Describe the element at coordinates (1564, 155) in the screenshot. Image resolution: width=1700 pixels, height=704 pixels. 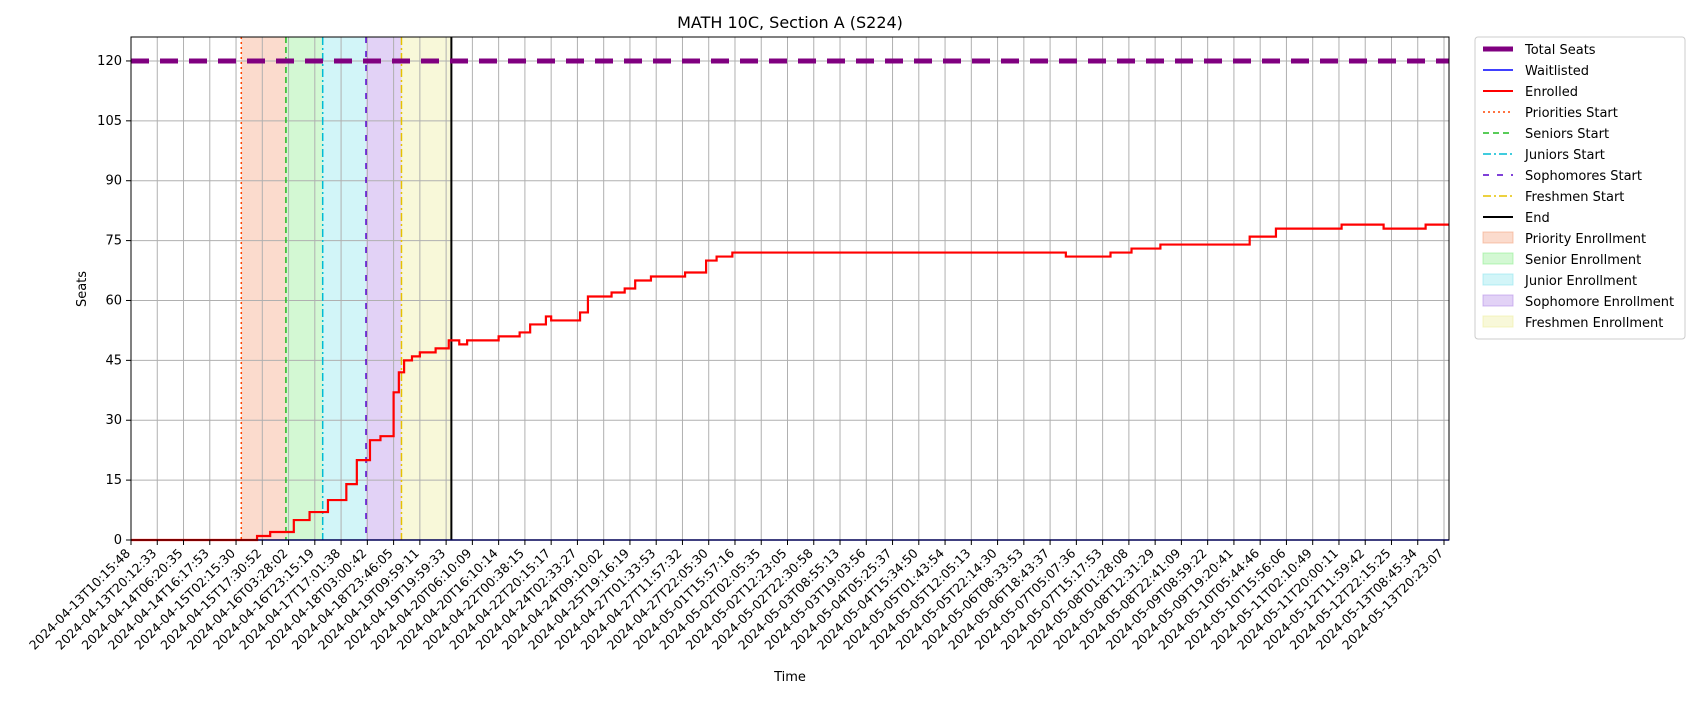
I see `legend-label: Juniors Start` at that location.